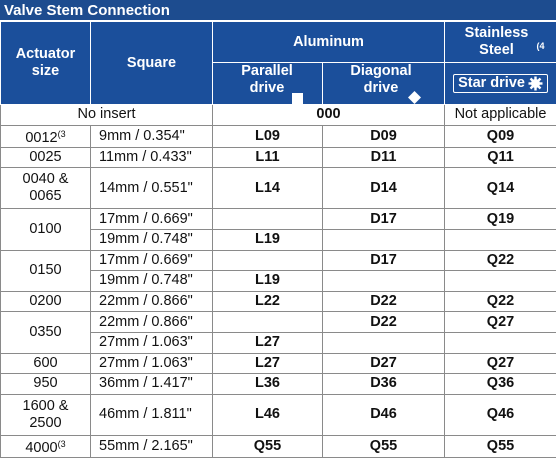  Describe the element at coordinates (45, 414) in the screenshot. I see `cell: 1600 & 2500` at that location.